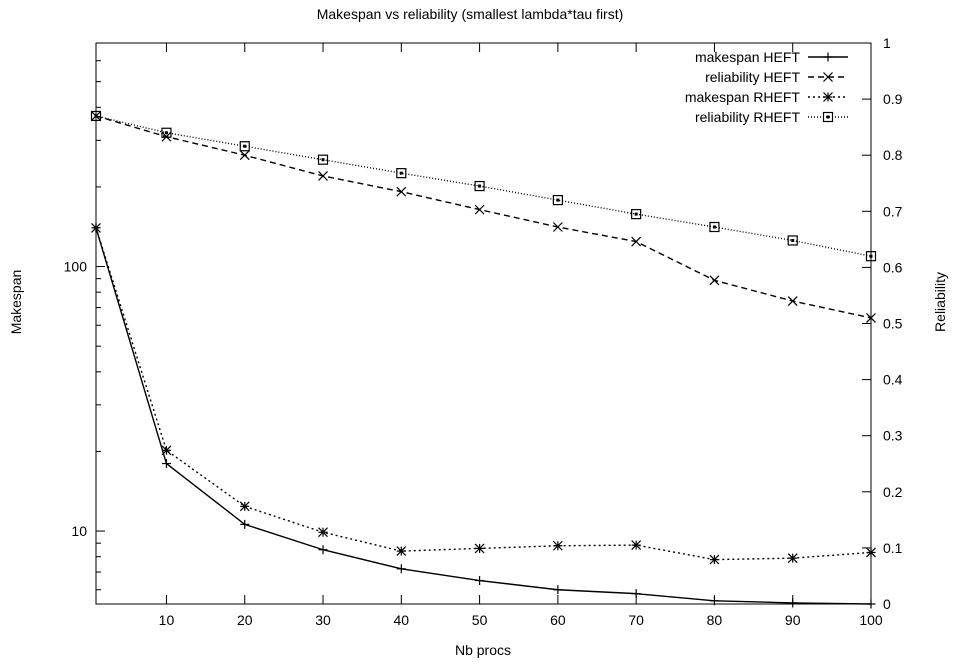 Image resolution: width=959 pixels, height=666 pixels. What do you see at coordinates (752, 77) in the screenshot?
I see `legend-label: reliability HEFT` at bounding box center [752, 77].